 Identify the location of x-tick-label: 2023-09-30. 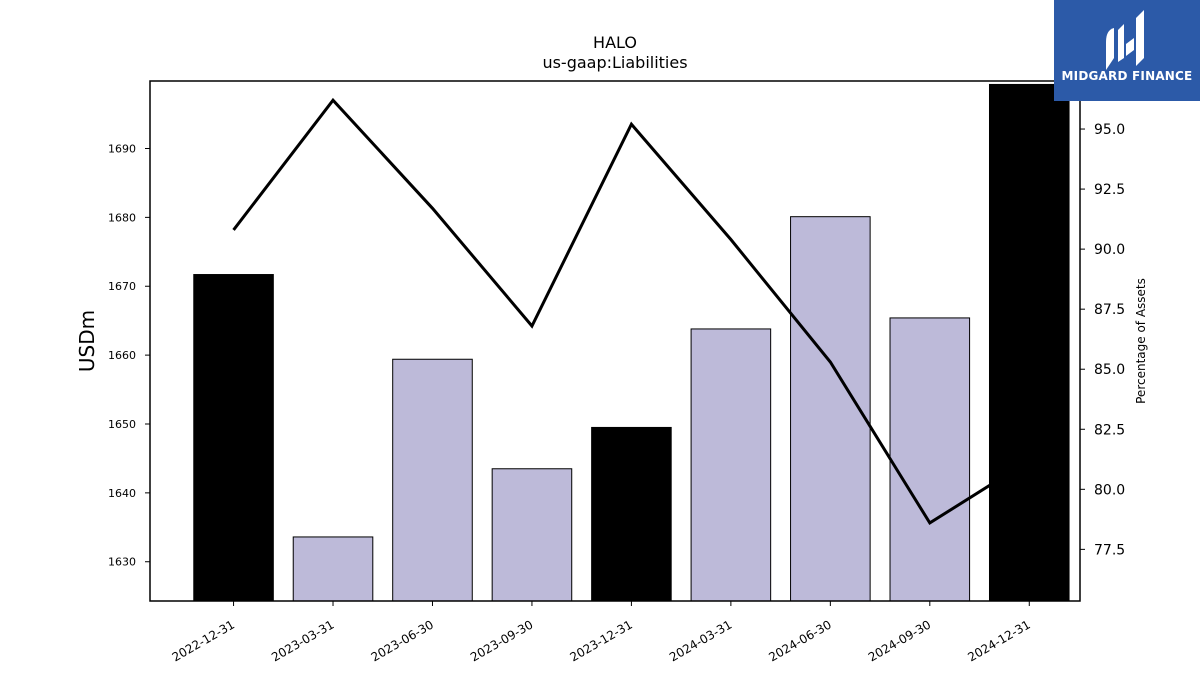
(501, 640).